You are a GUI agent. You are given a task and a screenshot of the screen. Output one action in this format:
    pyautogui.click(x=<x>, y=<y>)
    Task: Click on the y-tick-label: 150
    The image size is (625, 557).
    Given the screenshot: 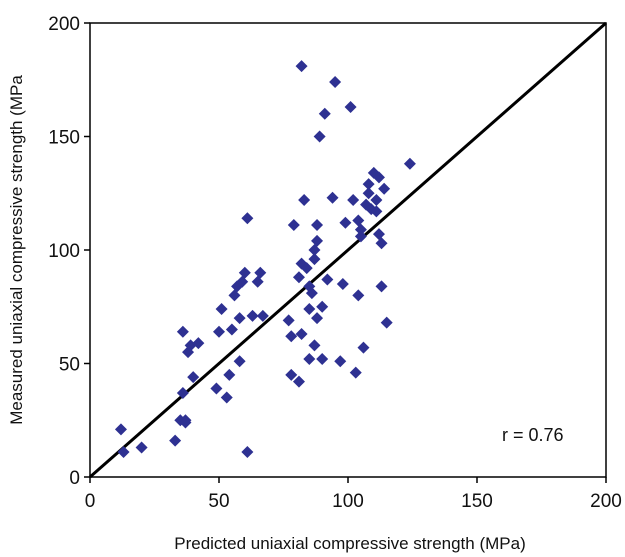 What is the action you would take?
    pyautogui.click(x=64, y=138)
    